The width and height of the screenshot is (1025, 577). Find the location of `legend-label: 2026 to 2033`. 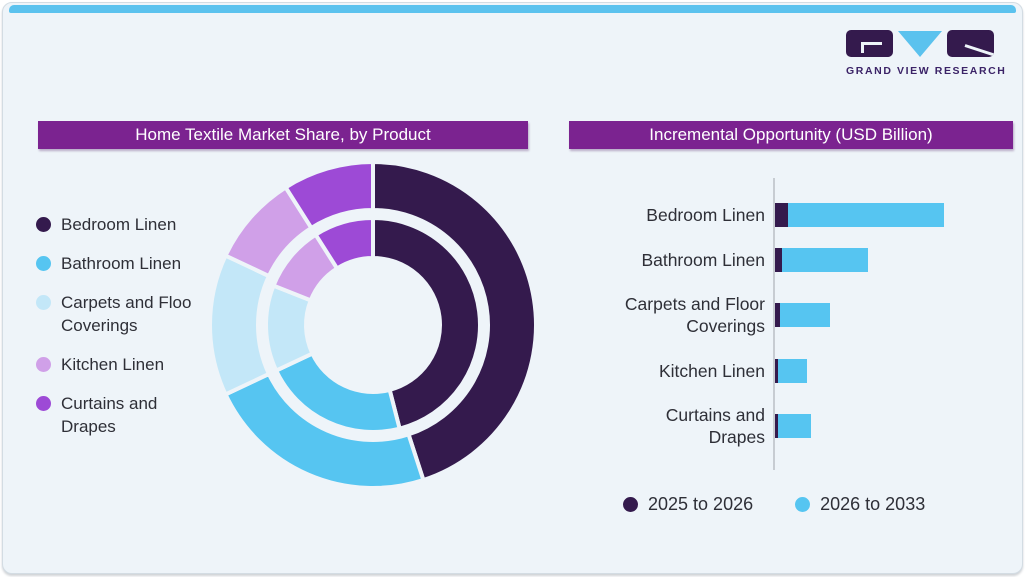

legend-label: 2026 to 2033 is located at coordinates (873, 504).